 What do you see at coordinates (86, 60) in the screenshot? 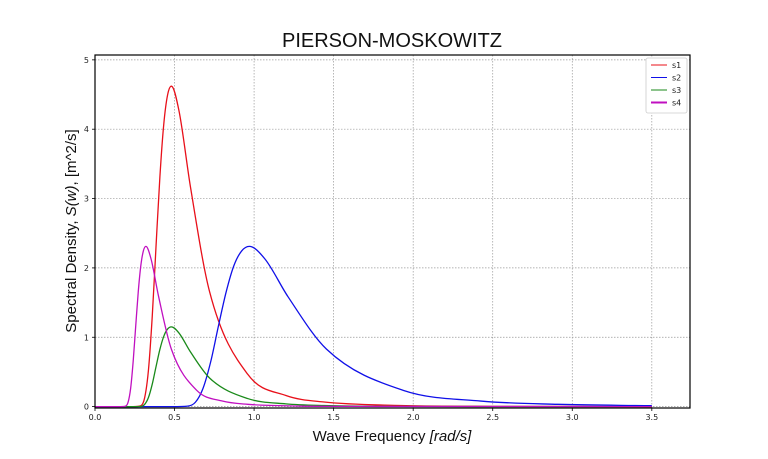
I see `y-tick-label: 5` at bounding box center [86, 60].